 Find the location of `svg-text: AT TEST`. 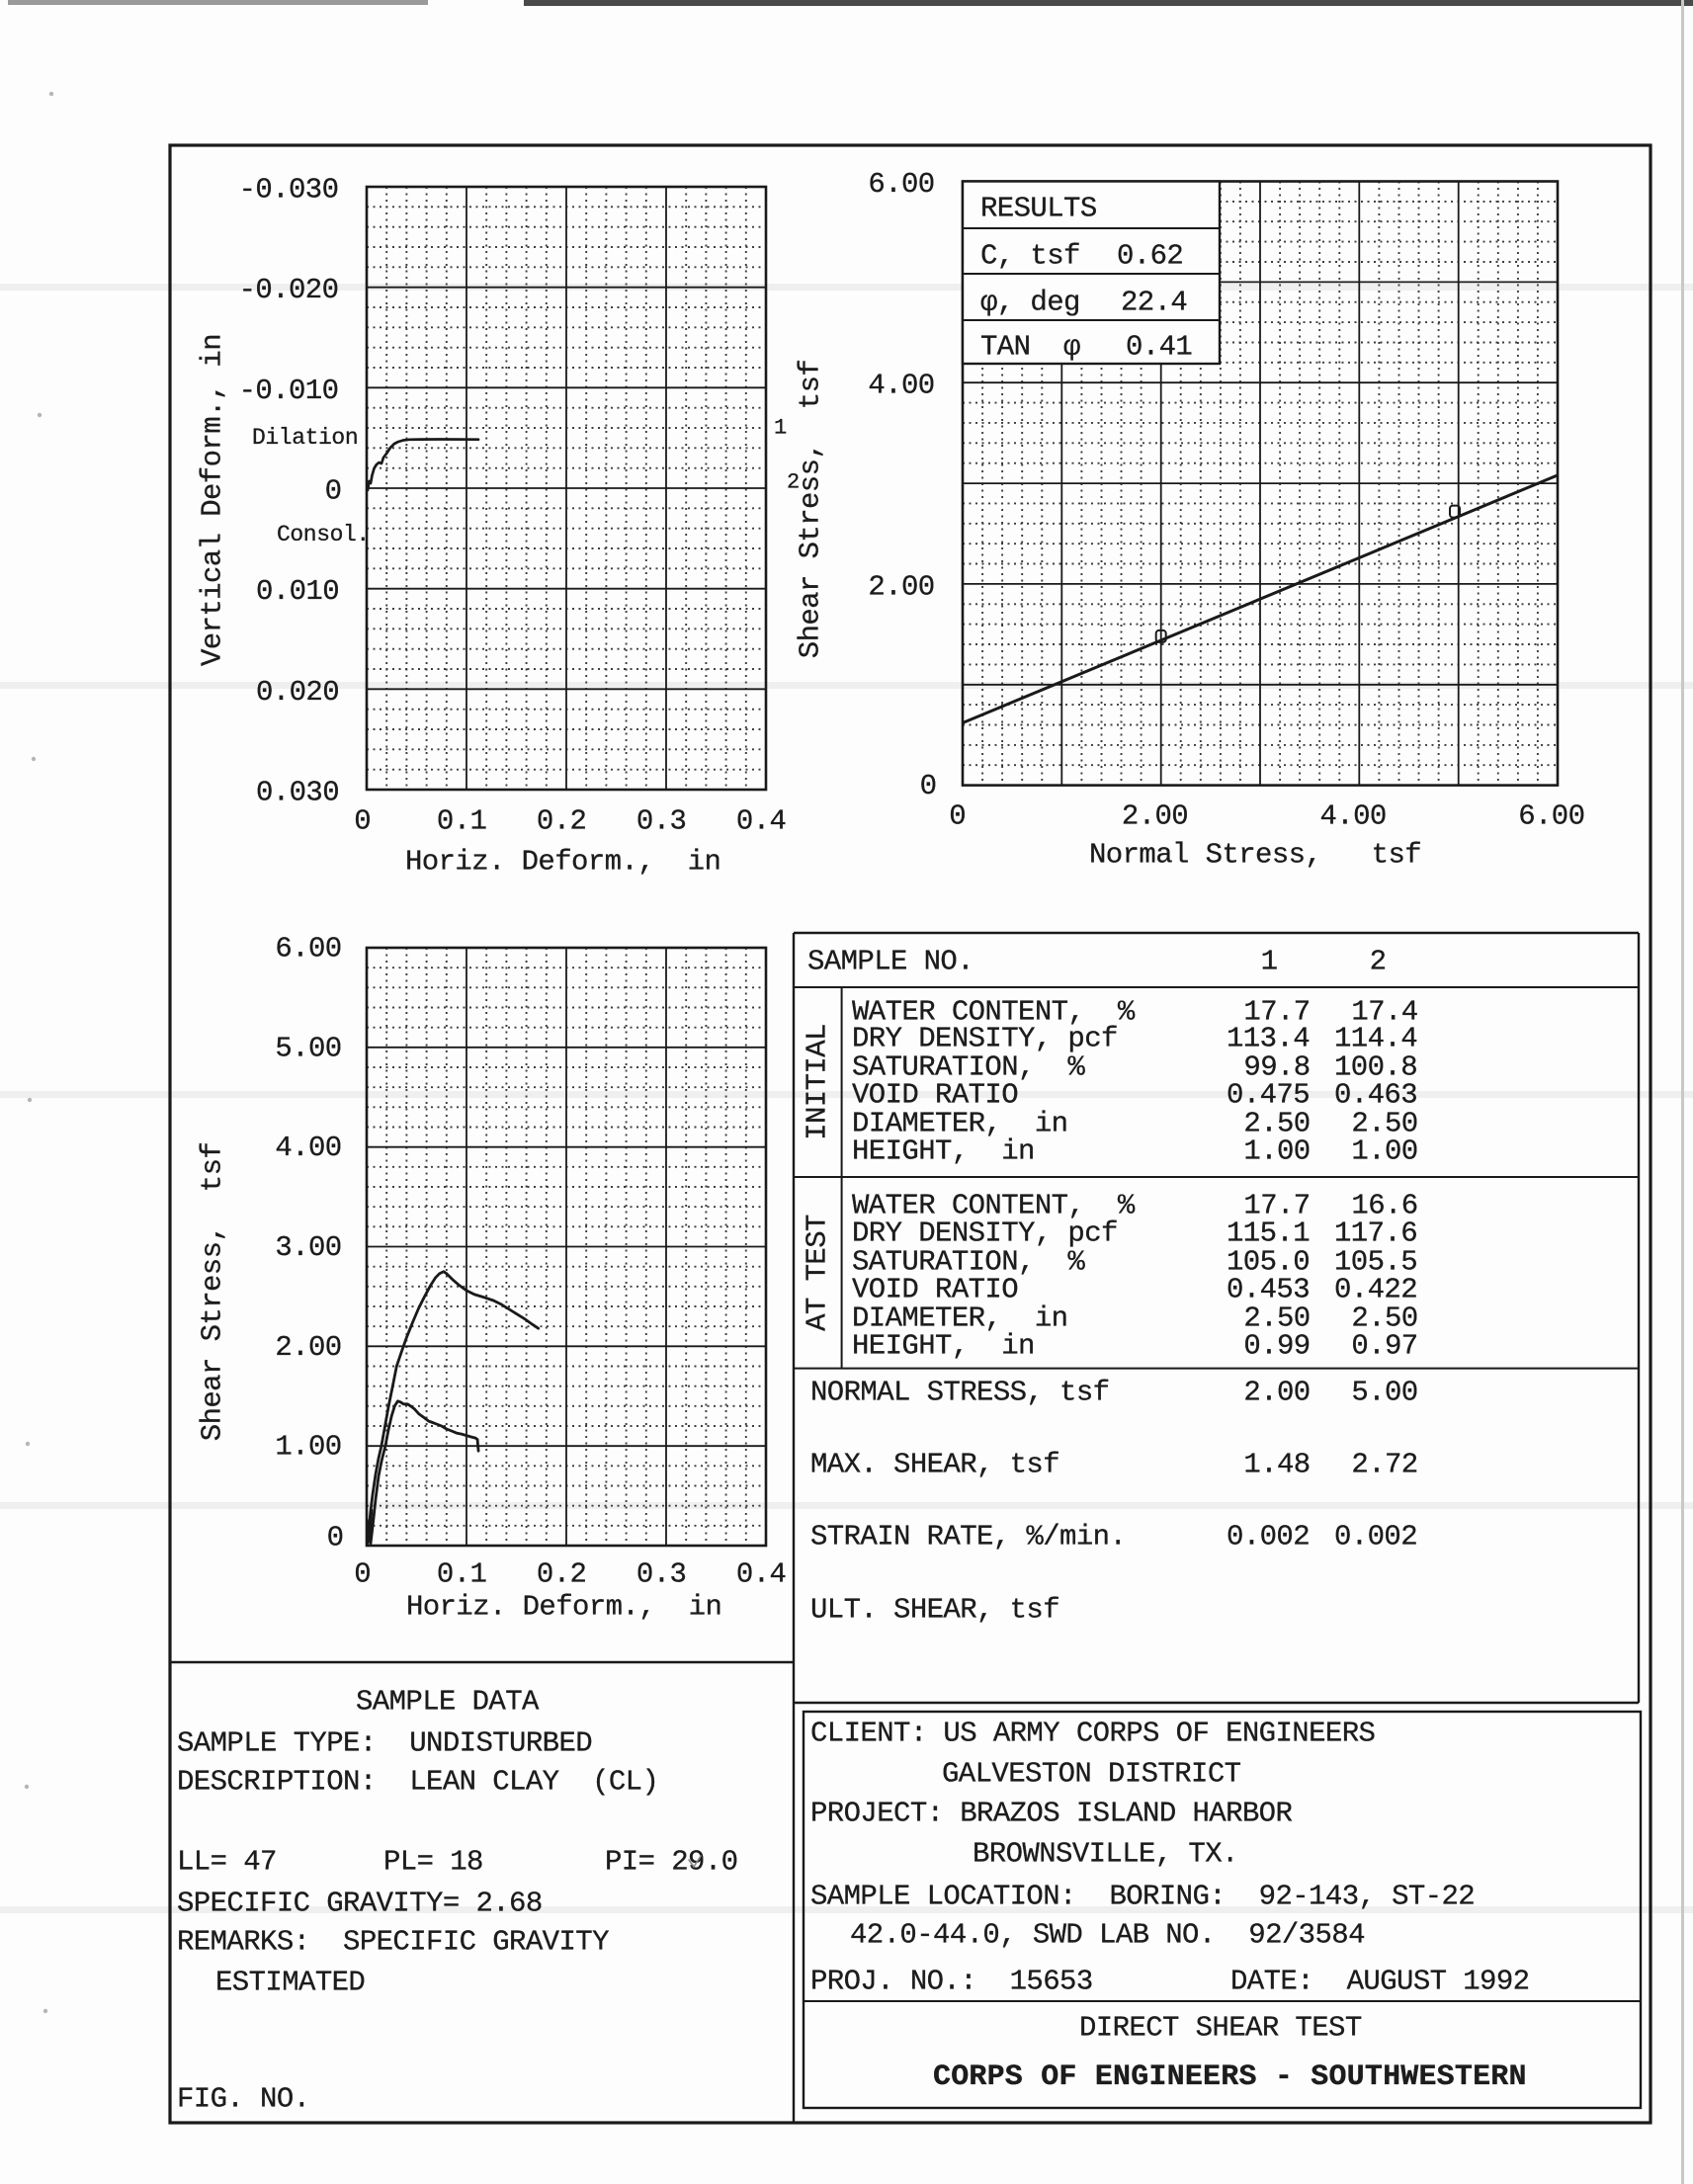

svg-text: AT TEST is located at coordinates (818, 1273).